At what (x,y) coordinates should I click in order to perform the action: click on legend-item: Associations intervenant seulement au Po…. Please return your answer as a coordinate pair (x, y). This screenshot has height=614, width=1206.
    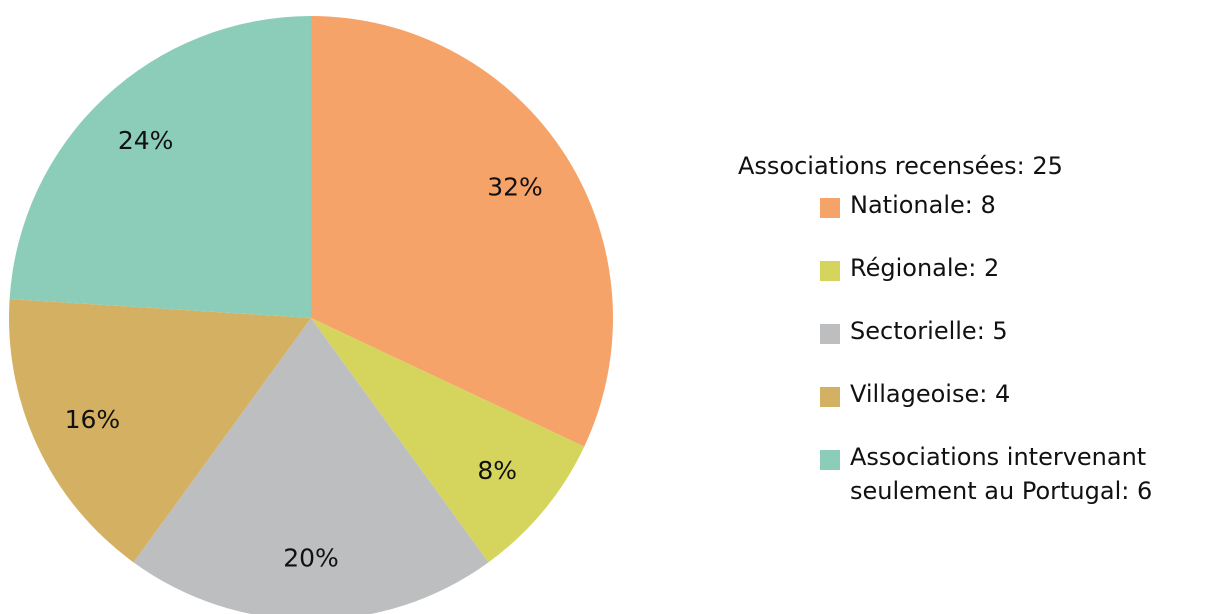
    Looking at the image, I should click on (1012, 474).